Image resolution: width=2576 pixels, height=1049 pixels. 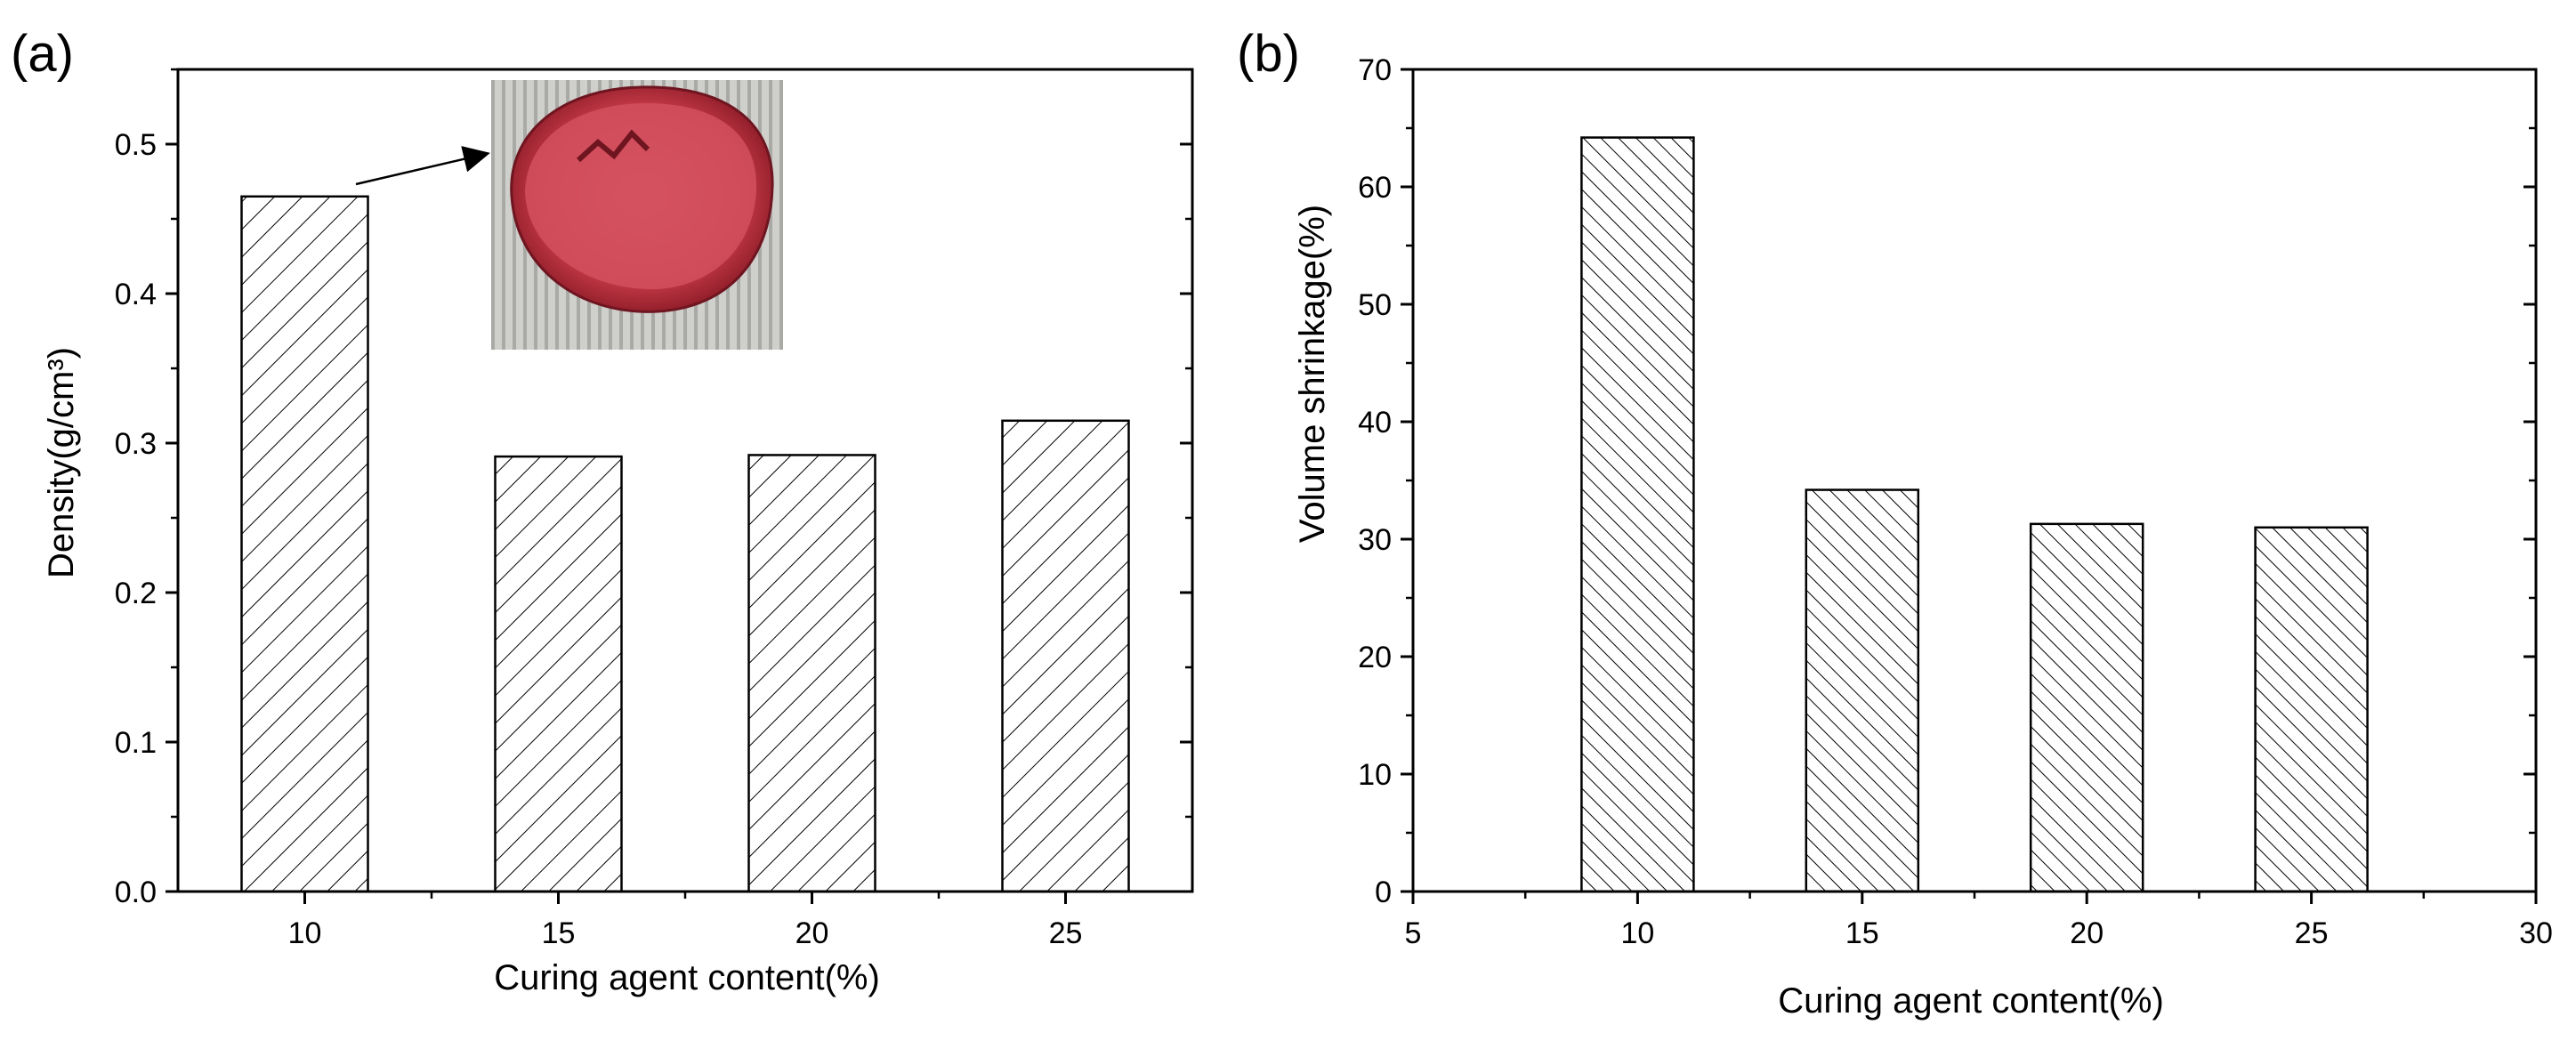 I want to click on y-tick-label-a: 0.0, so click(x=136, y=892).